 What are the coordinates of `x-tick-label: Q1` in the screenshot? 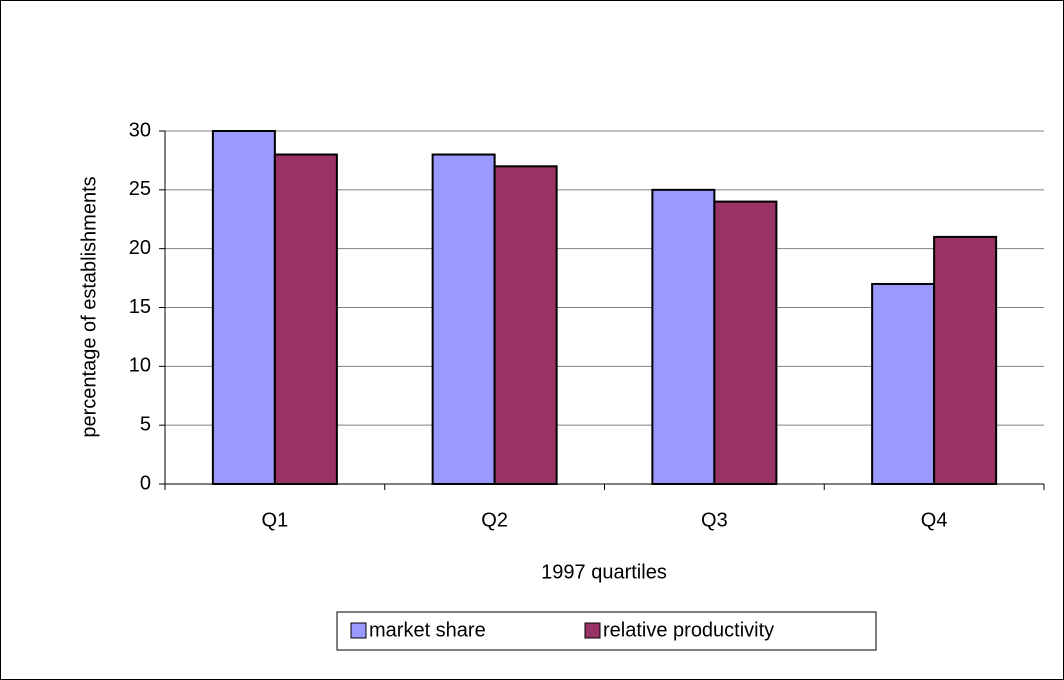 It's located at (275, 520).